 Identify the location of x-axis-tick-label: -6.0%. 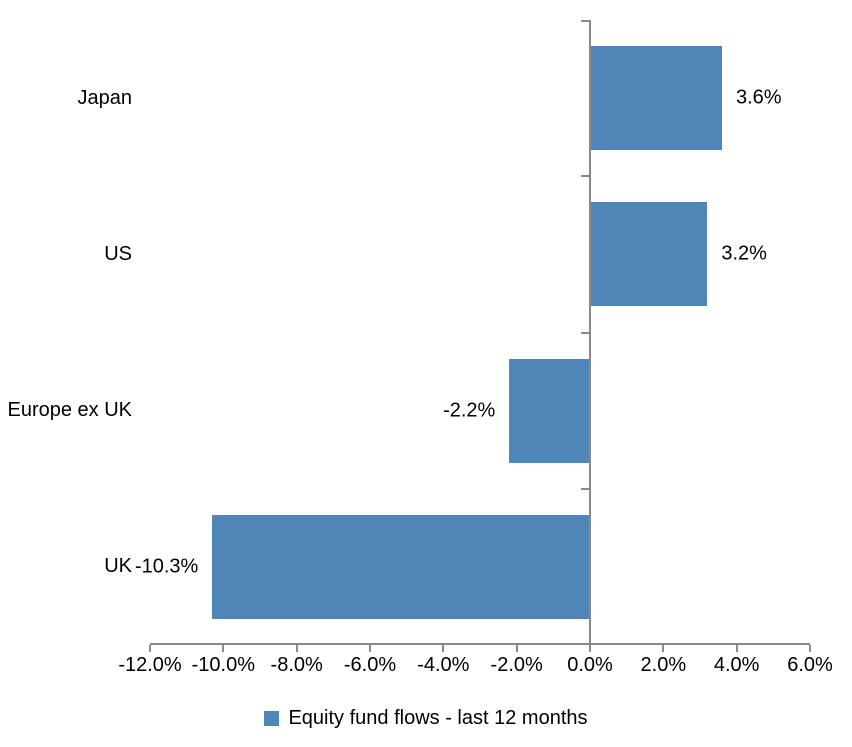
(370, 665).